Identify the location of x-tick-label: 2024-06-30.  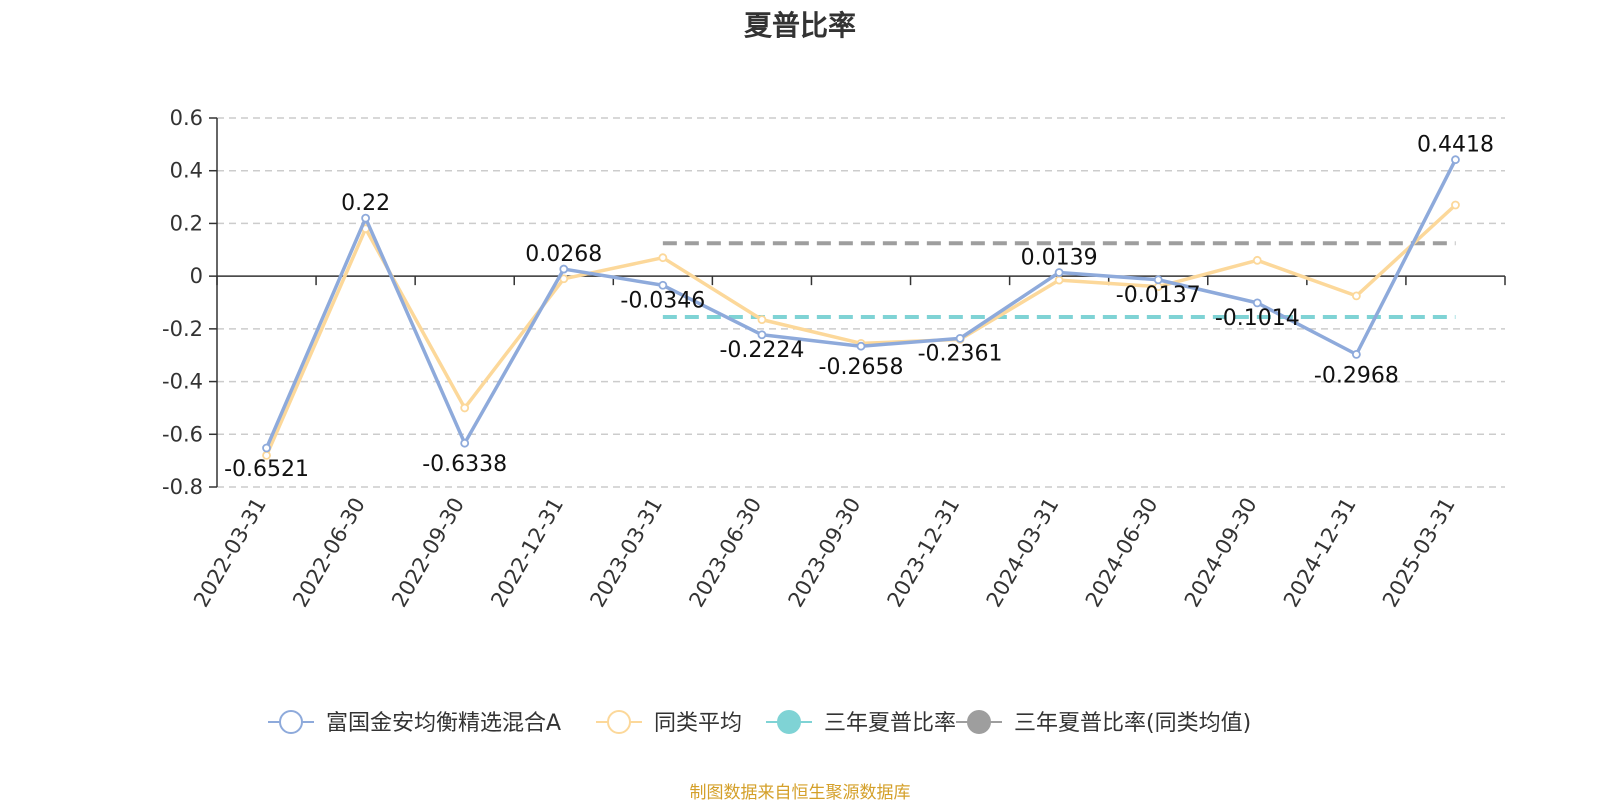
(1122, 553).